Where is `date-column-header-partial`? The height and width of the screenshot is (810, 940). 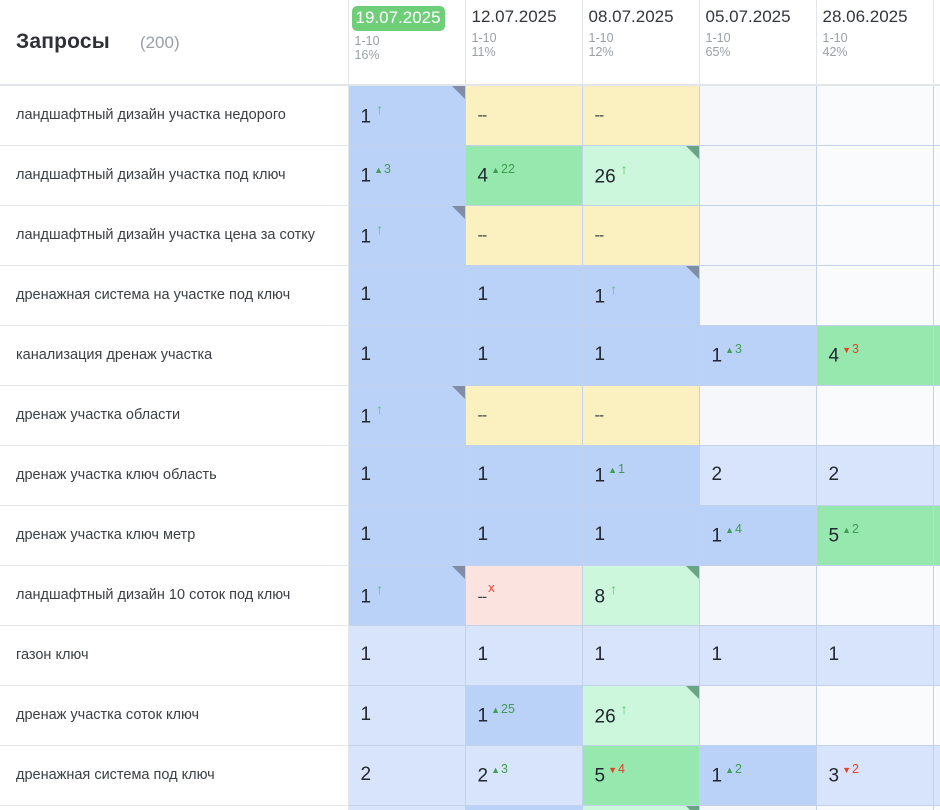 date-column-header-partial is located at coordinates (936, 43).